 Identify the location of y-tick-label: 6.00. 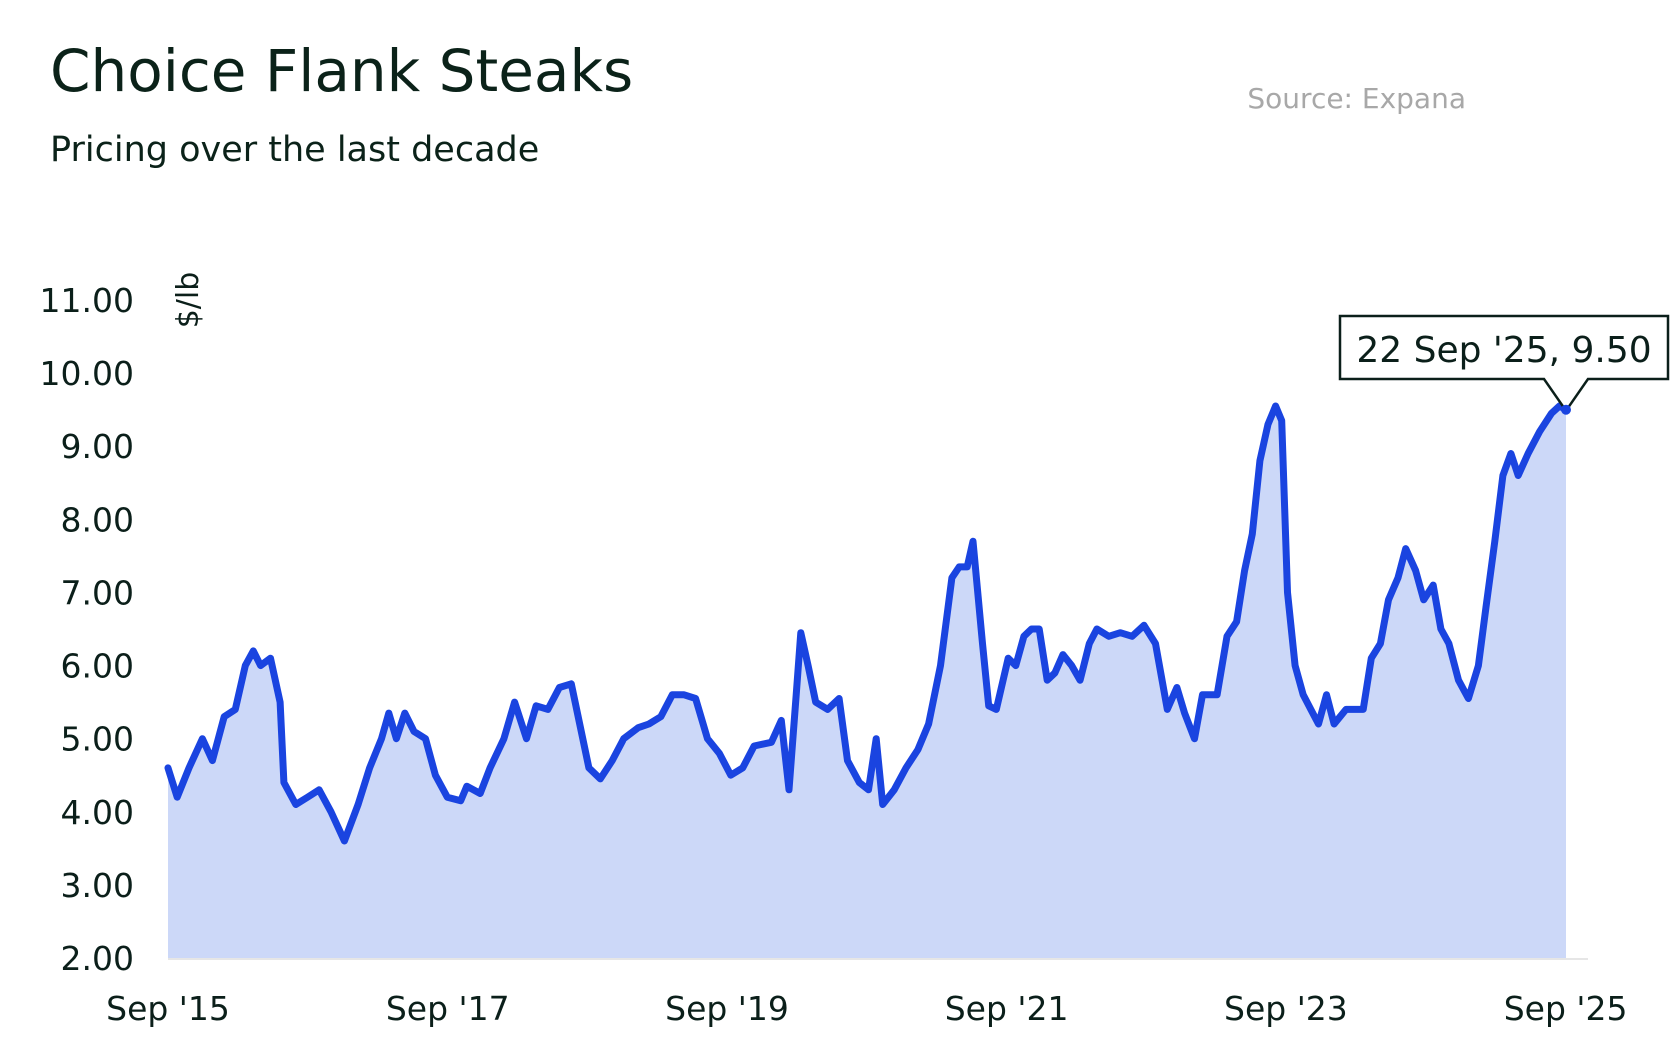
(97, 666).